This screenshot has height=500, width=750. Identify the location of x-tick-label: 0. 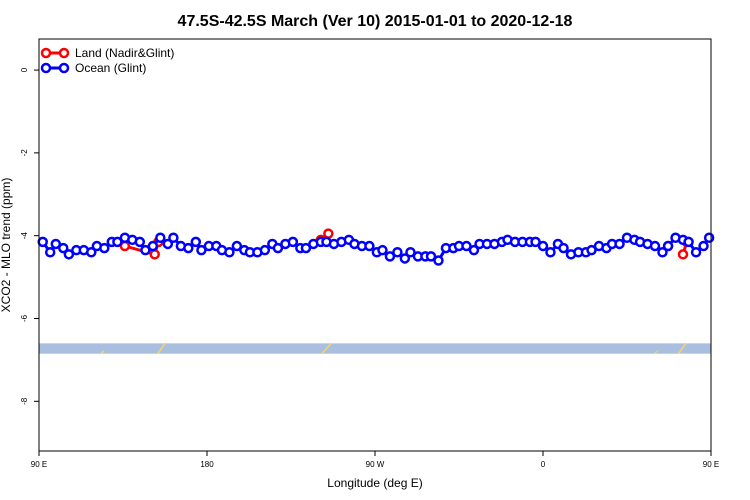
(543, 464).